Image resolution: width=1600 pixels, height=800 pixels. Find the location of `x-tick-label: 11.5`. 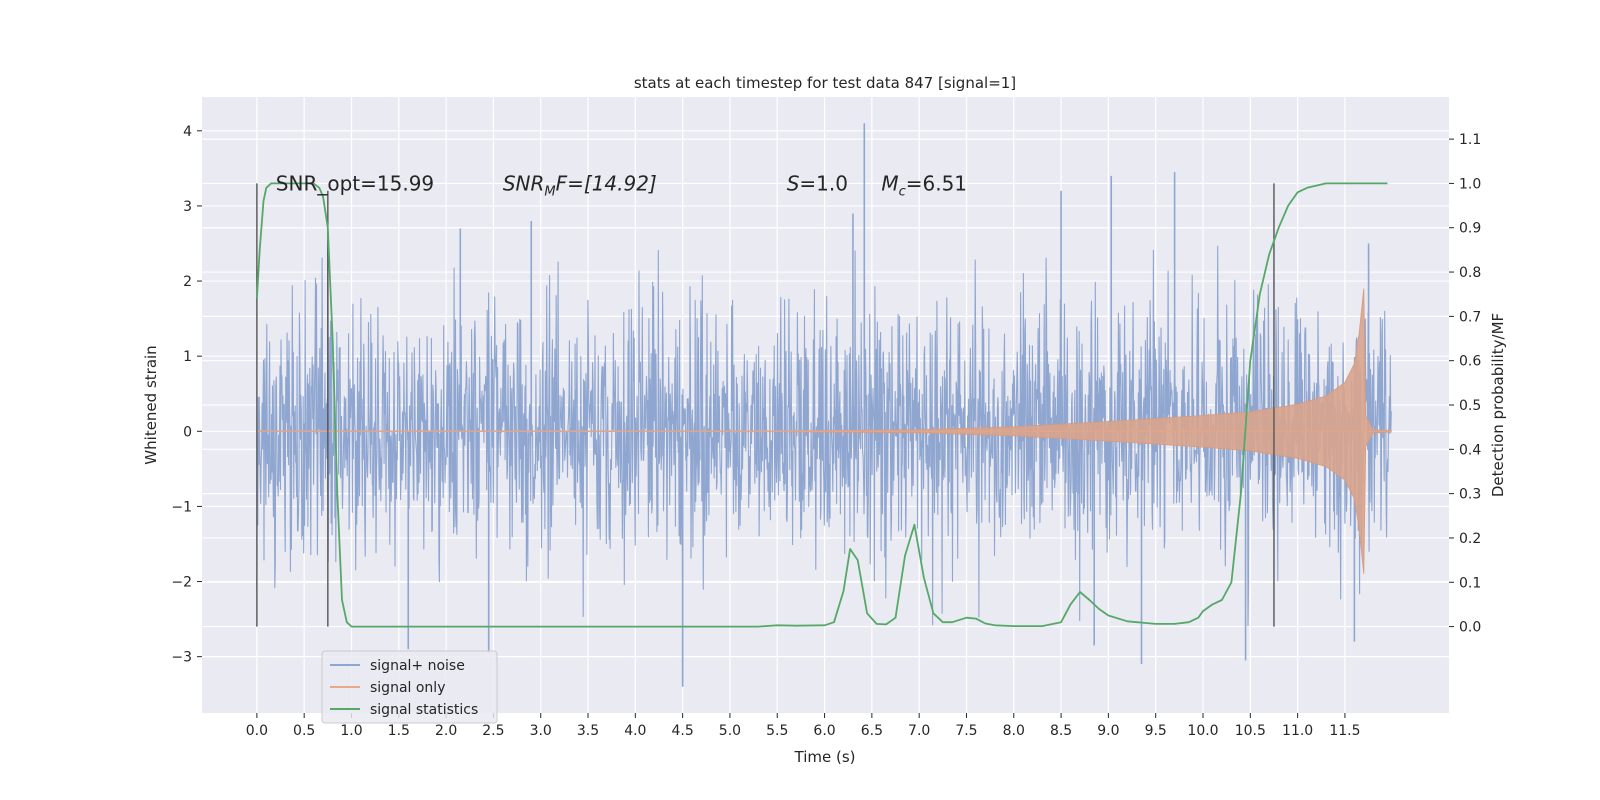

x-tick-label: 11.5 is located at coordinates (1344, 731).